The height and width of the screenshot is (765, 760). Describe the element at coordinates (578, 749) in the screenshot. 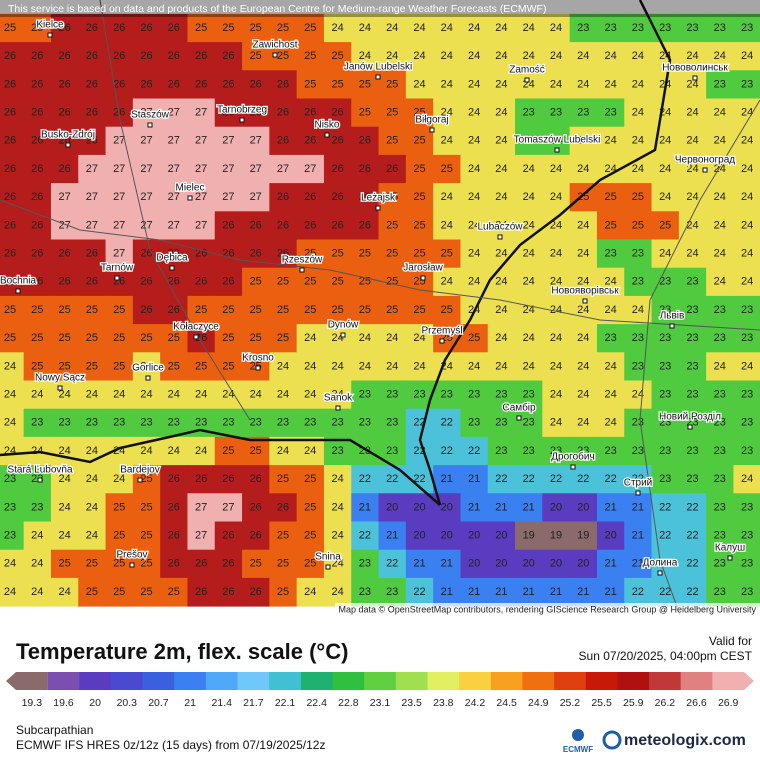

I see `ecmwf: ECMWF` at that location.